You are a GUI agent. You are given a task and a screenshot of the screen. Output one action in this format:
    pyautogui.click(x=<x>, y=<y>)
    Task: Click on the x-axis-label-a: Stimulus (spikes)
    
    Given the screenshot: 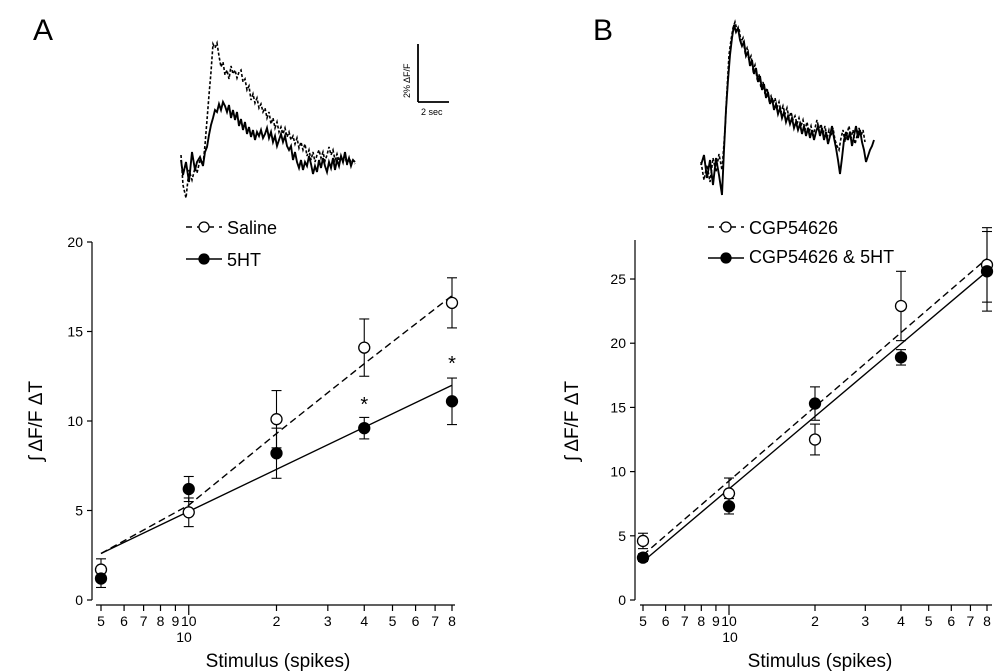 What is the action you would take?
    pyautogui.click(x=278, y=661)
    